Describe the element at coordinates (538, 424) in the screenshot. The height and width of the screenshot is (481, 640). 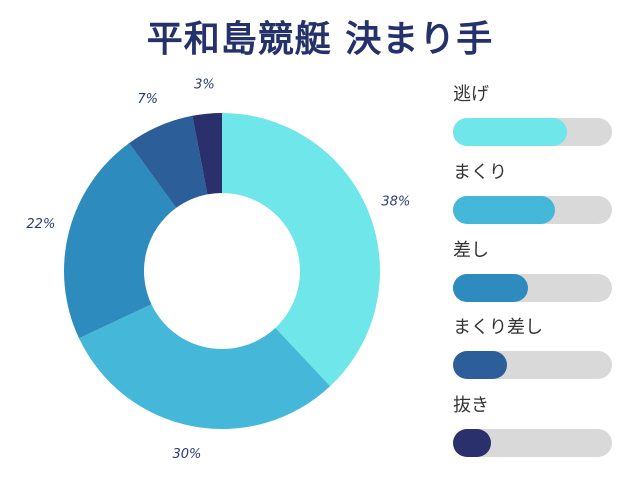
I see `legend-item-4: 抜き` at that location.